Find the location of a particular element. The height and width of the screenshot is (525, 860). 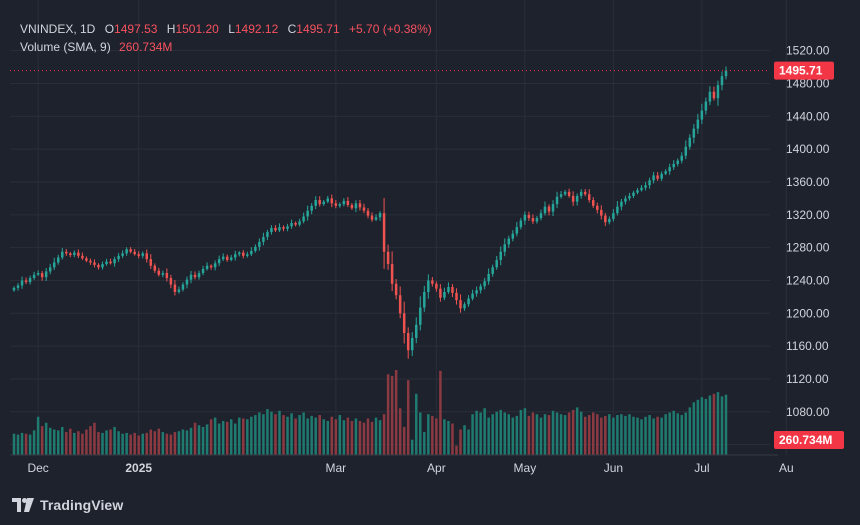

change-value: +5.70 (+0.38%) is located at coordinates (390, 29).